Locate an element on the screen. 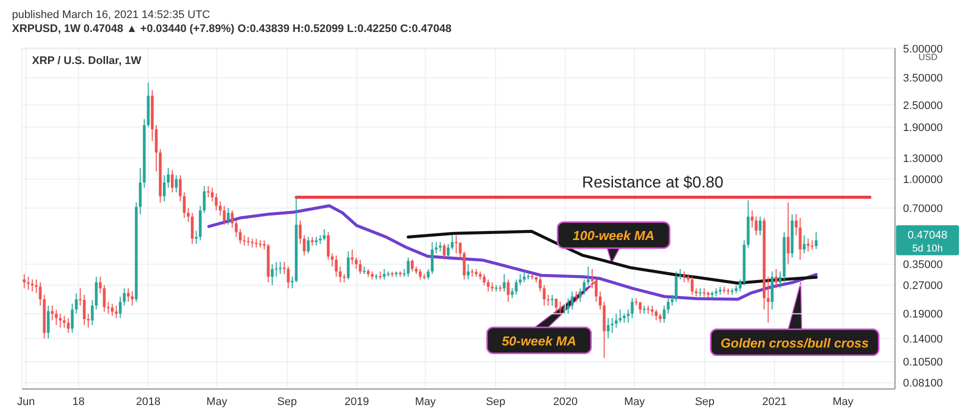  chart-subtitle: XRPUSD, 1W 0.47048 ▲ +0.03440 (+7.89%) O:0.43839 H:0.52099 L:0.42250 C:0.47048 is located at coordinates (232, 29).